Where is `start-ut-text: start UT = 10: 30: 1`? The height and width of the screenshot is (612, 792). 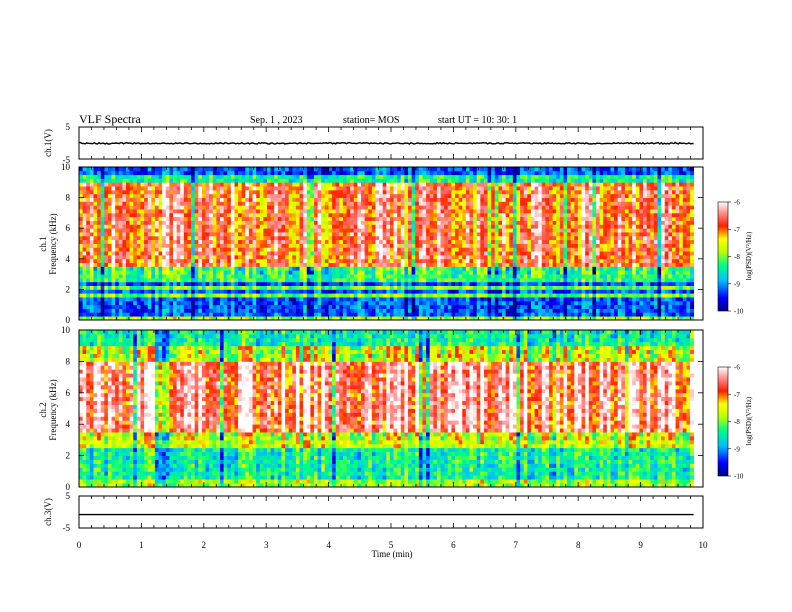
start-ut-text: start UT = 10: 30: 1 is located at coordinates (477, 120).